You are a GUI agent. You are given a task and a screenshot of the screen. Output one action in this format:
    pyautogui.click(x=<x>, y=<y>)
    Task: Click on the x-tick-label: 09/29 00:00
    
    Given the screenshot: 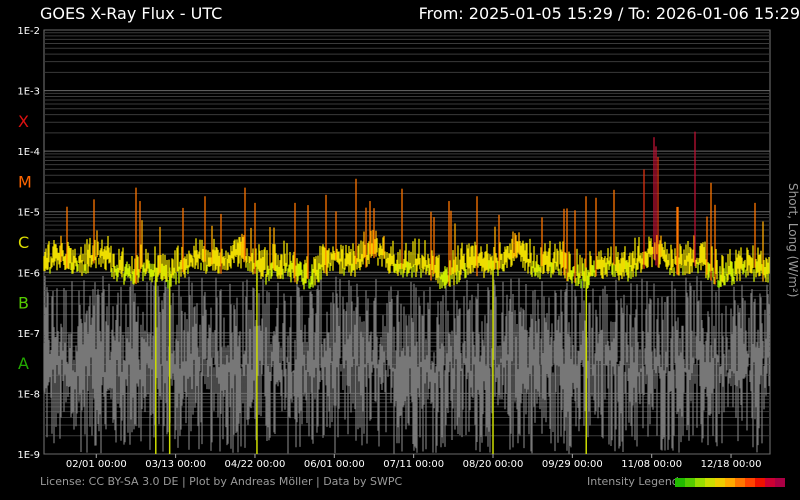 What is the action you would take?
    pyautogui.click(x=572, y=464)
    